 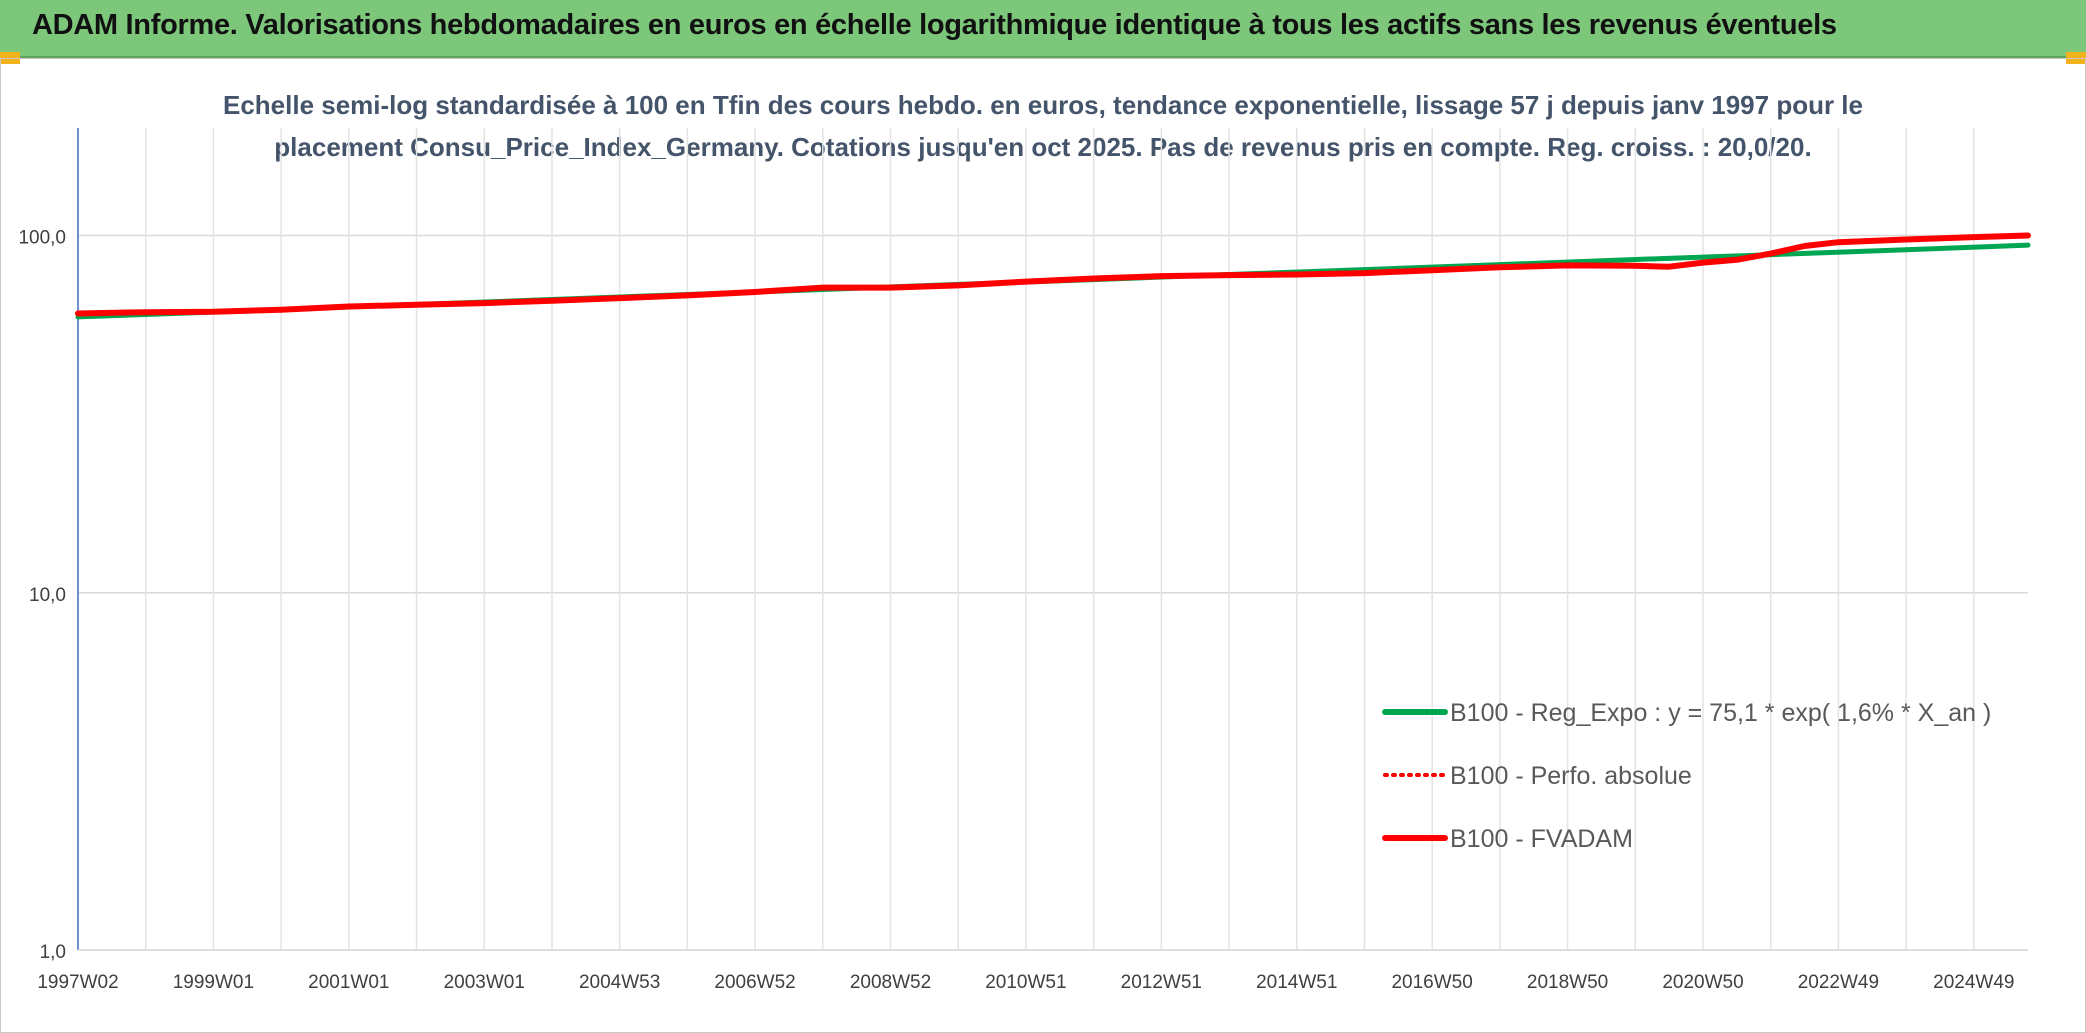 I want to click on x-tick-label: 2018W50, so click(x=1567, y=982).